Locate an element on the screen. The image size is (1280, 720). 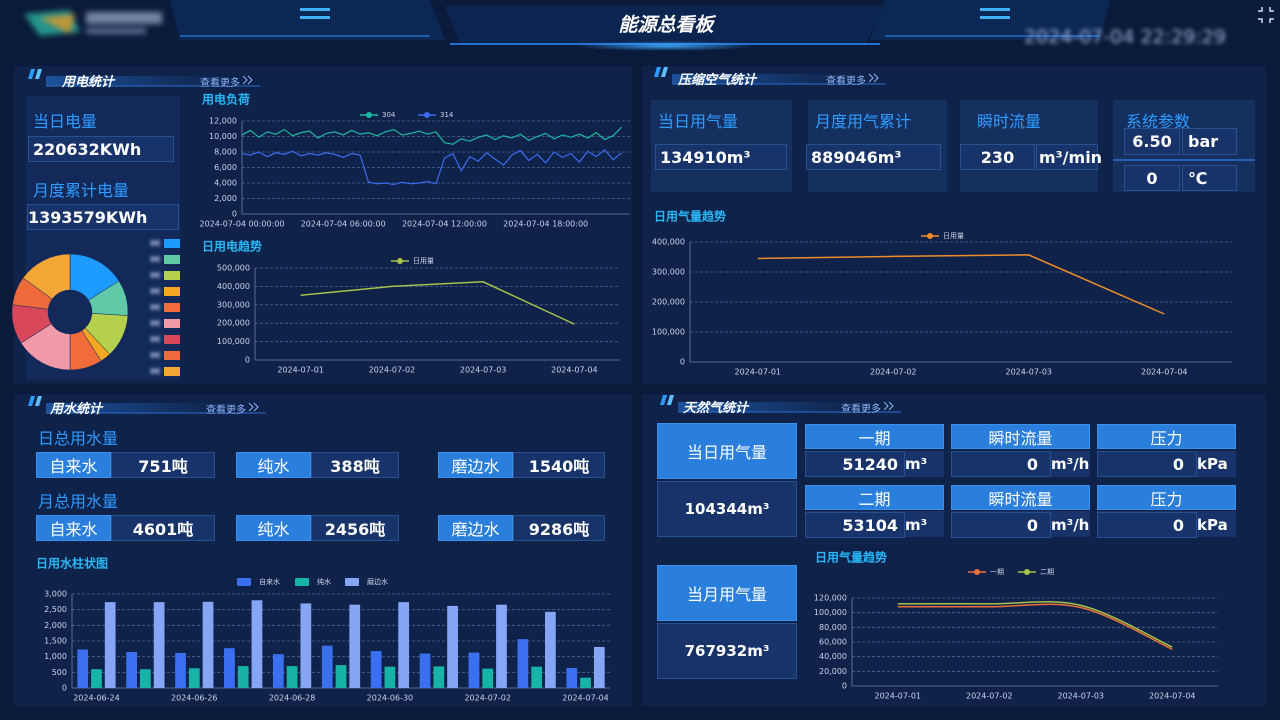
gas-value: 0 is located at coordinates (1147, 525).